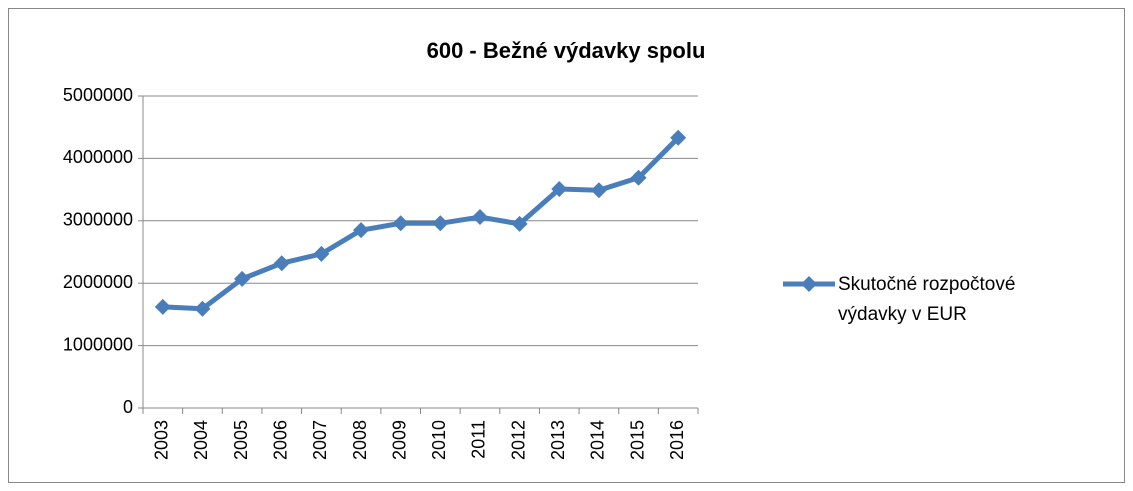 Image resolution: width=1133 pixels, height=491 pixels. I want to click on x-tick-label: 2014, so click(598, 440).